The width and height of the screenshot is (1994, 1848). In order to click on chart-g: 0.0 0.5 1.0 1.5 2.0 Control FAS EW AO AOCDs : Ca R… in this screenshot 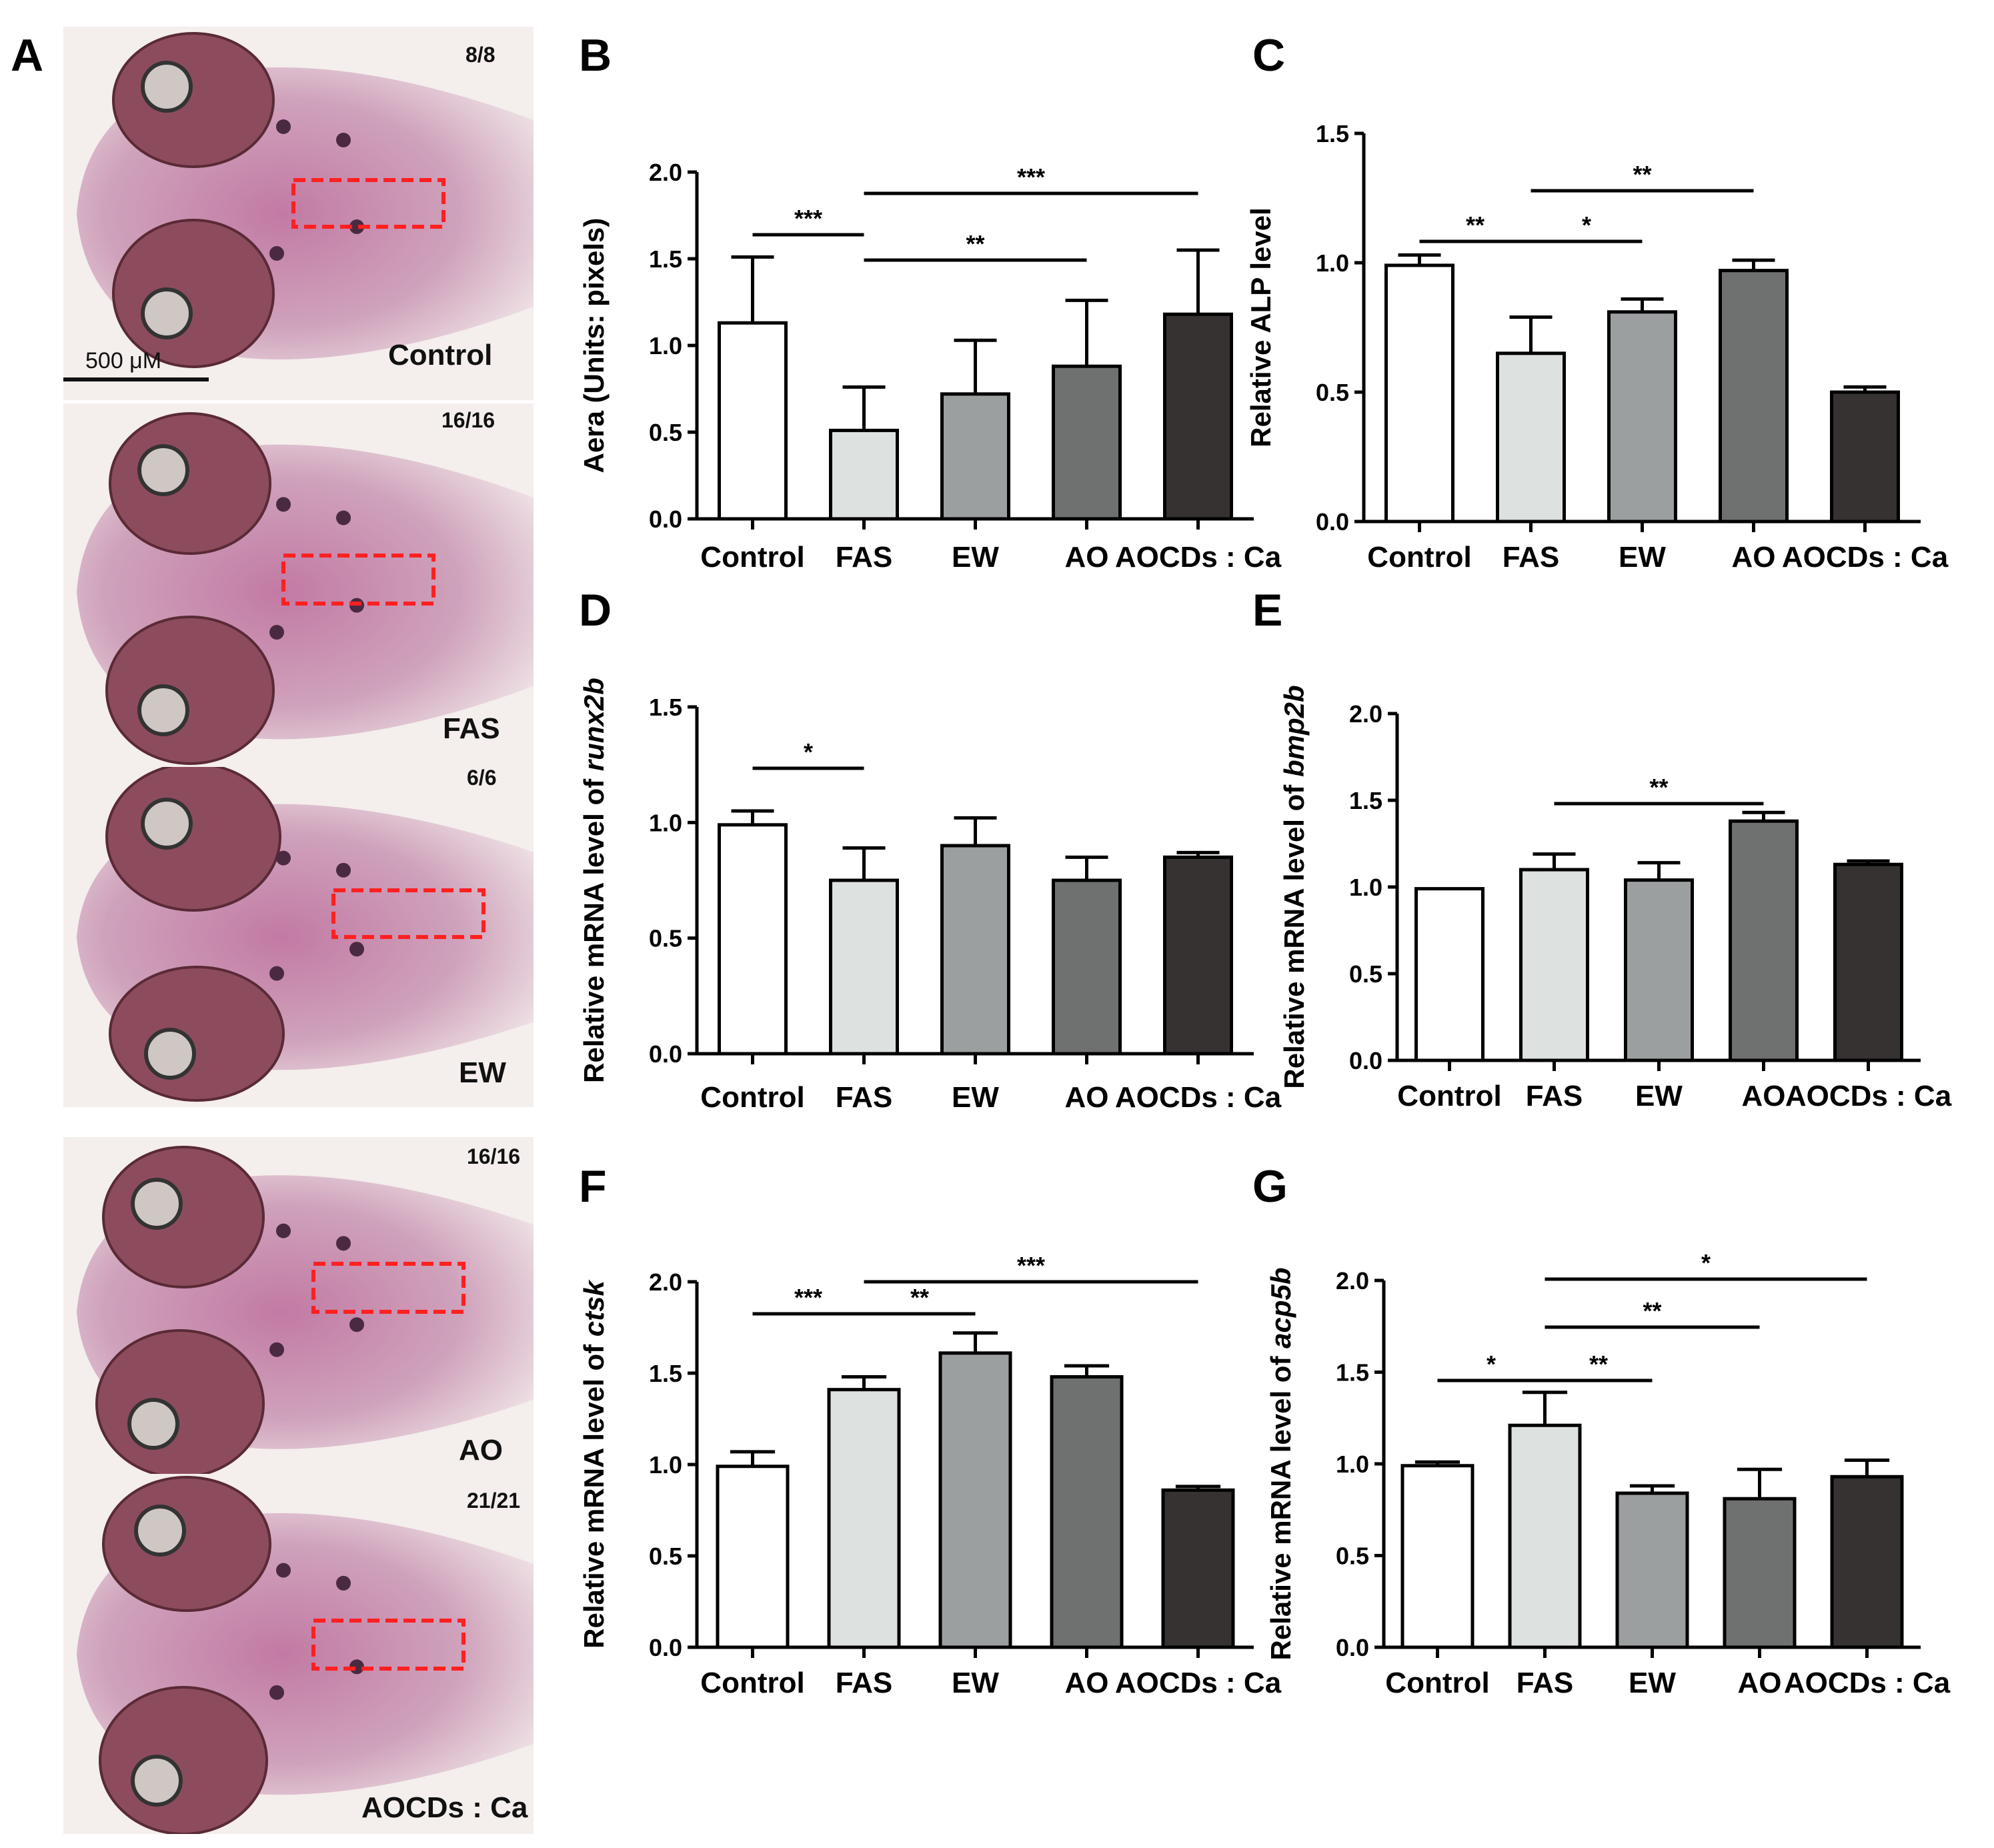, I will do `click(1608, 1474)`.